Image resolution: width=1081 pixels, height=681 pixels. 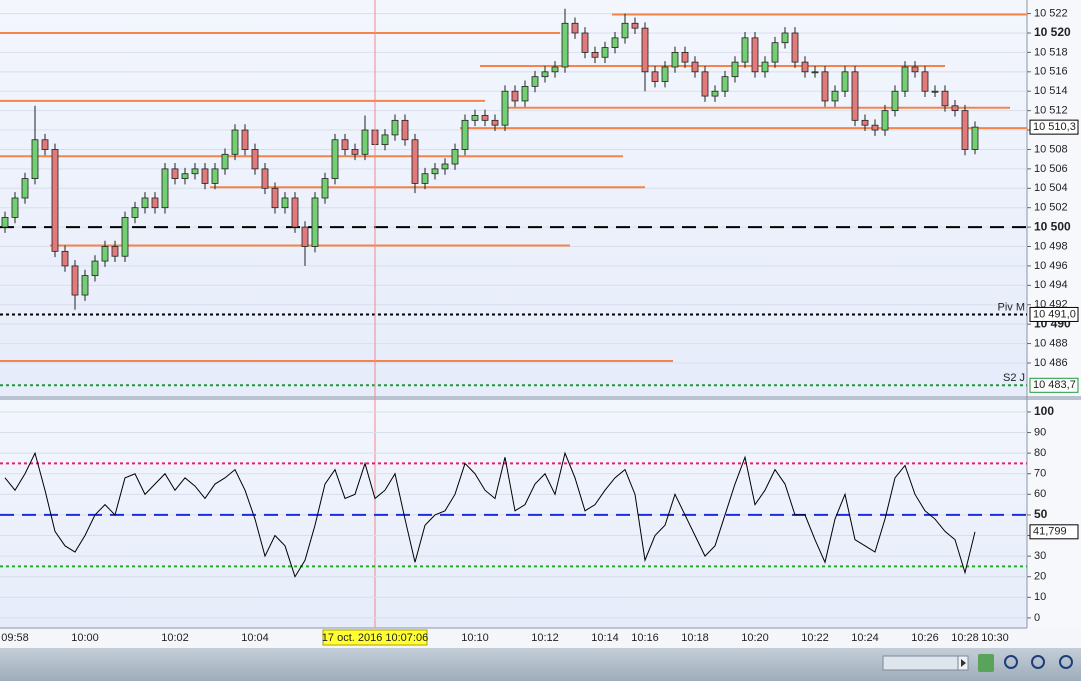 What do you see at coordinates (1011, 662) in the screenshot?
I see `zoom-fit` at bounding box center [1011, 662].